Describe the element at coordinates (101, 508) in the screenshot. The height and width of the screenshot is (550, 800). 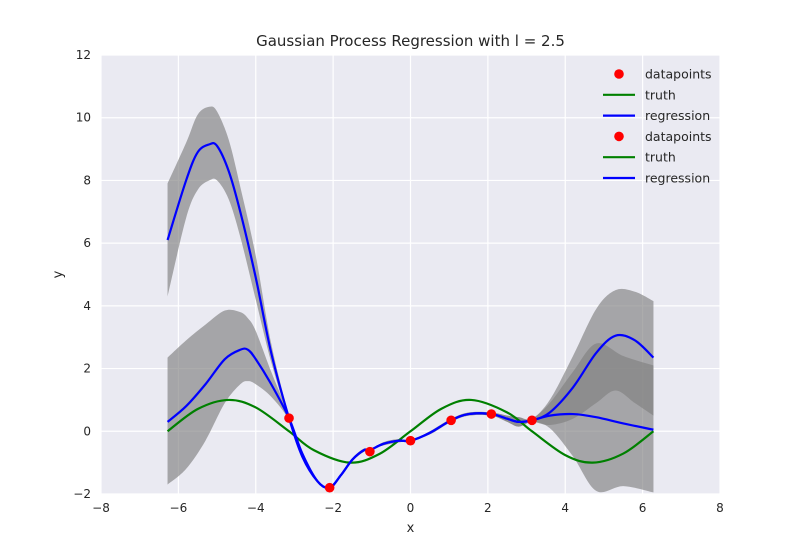
I see `x-tick-label: −8` at that location.